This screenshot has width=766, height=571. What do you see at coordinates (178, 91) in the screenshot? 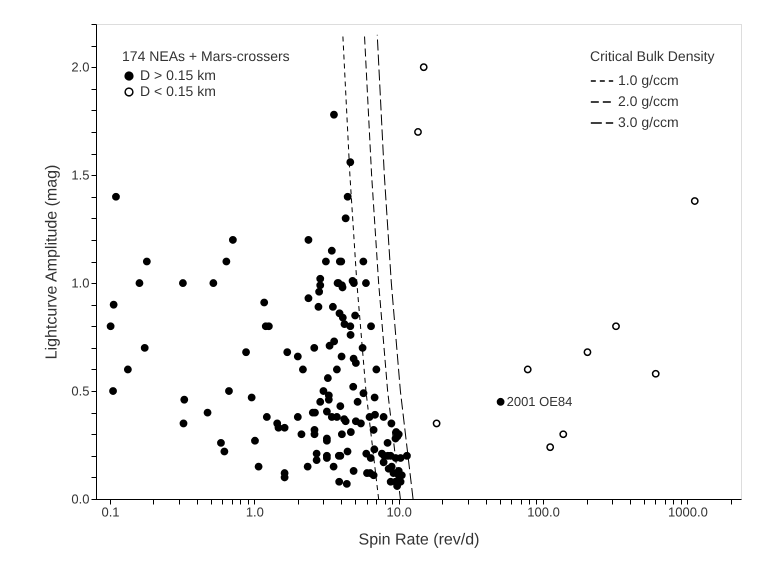
I see `legend-label: D < 0.15 km` at bounding box center [178, 91].